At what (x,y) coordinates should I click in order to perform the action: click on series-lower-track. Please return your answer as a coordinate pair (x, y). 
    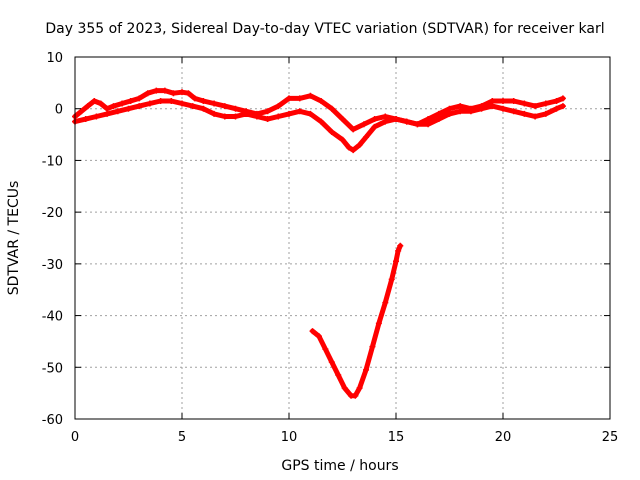
    Looking at the image, I should click on (319, 125).